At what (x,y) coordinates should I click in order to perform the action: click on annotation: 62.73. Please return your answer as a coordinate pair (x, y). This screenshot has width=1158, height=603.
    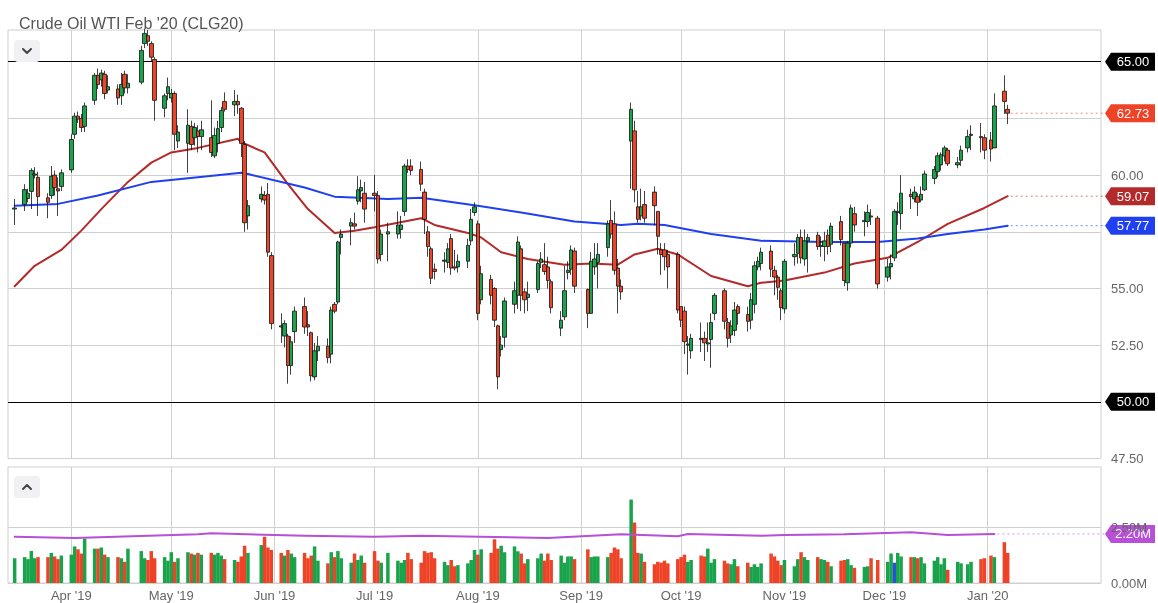
    Looking at the image, I should click on (1133, 113).